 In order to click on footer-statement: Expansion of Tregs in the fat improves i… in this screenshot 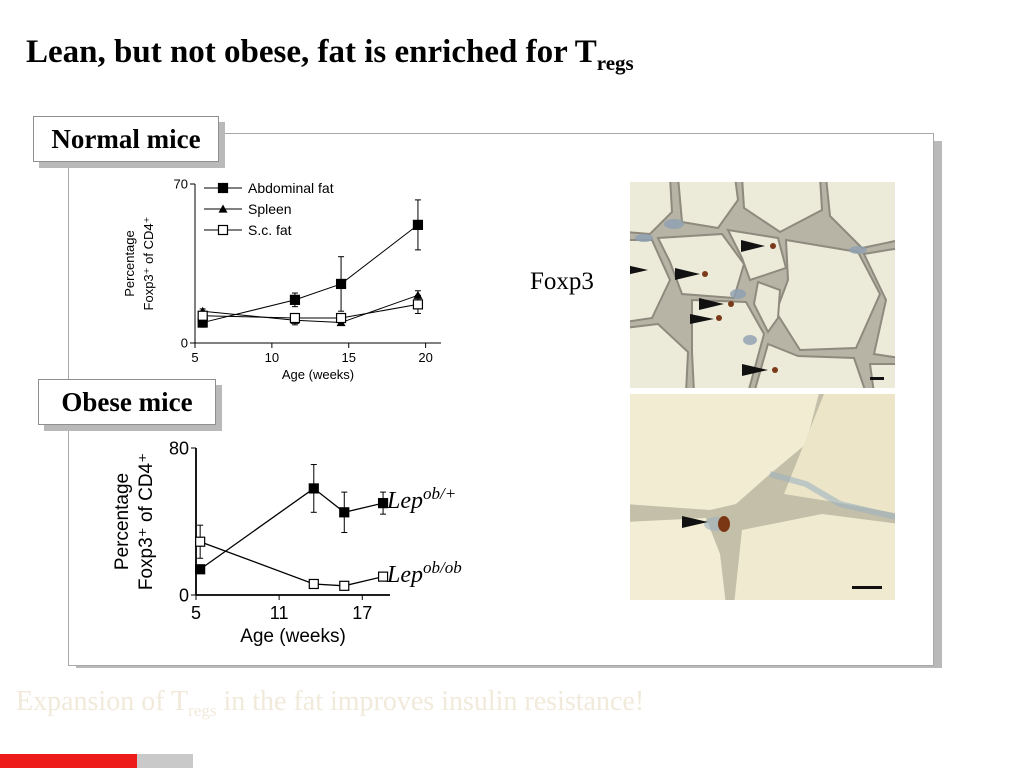, I will do `click(330, 703)`.